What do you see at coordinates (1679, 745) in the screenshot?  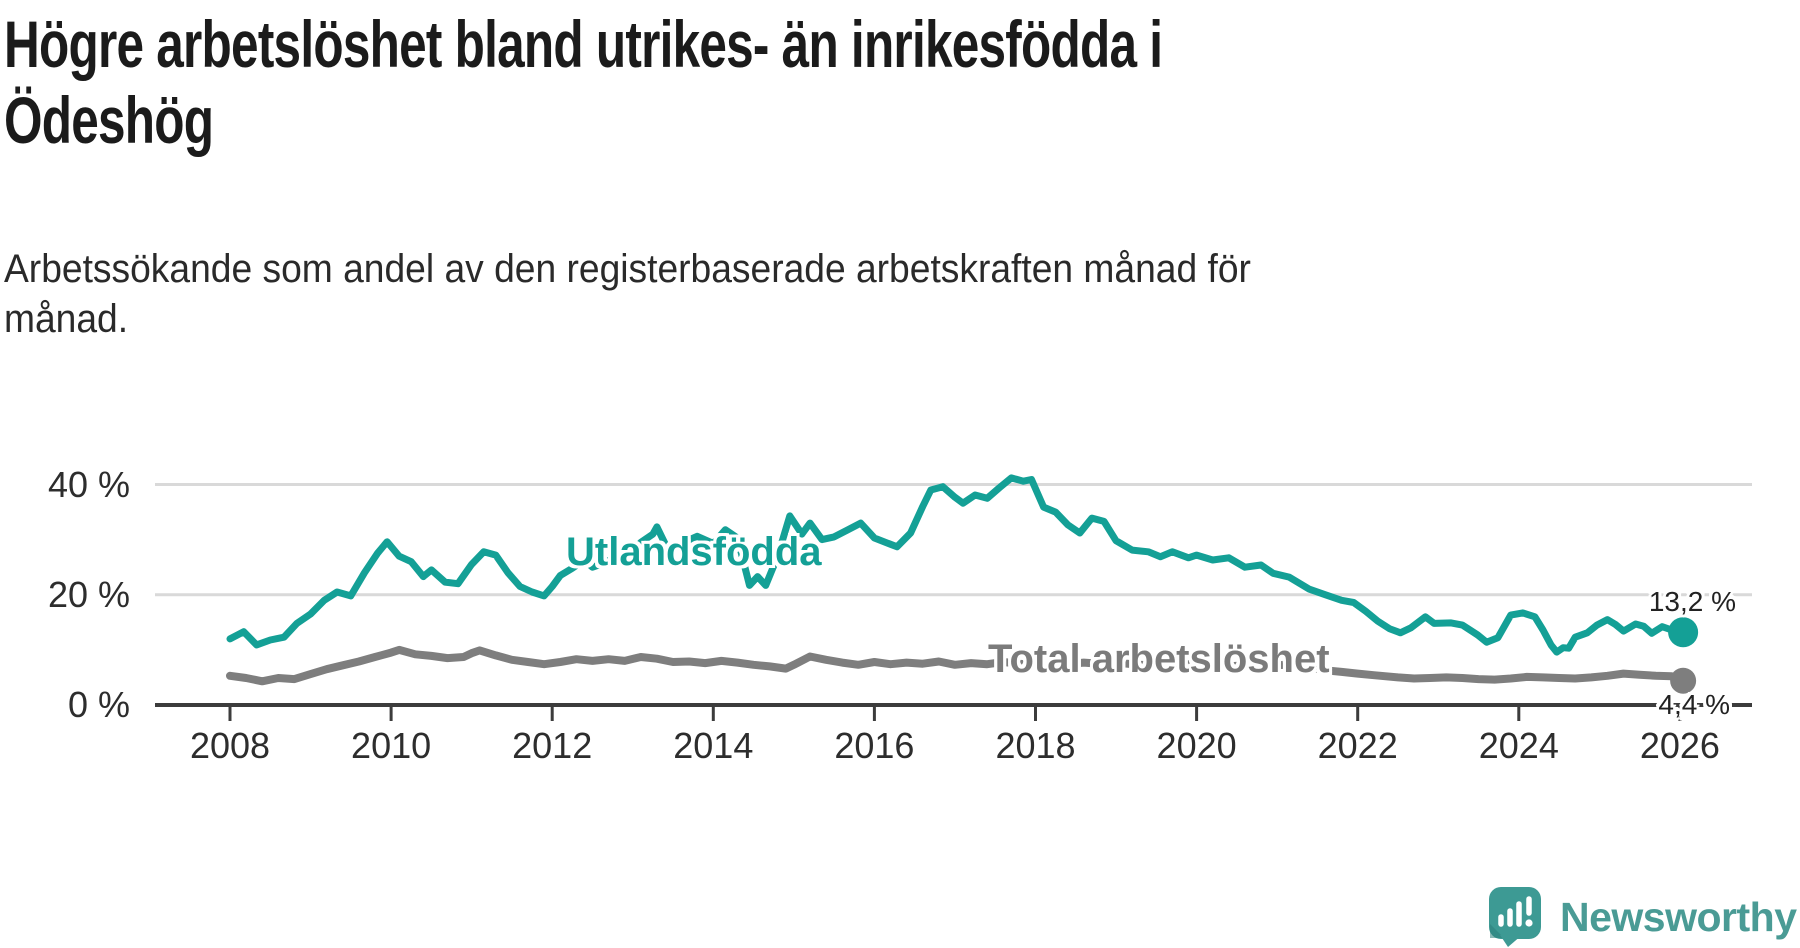 I see `x-tick-label: 2026` at bounding box center [1679, 745].